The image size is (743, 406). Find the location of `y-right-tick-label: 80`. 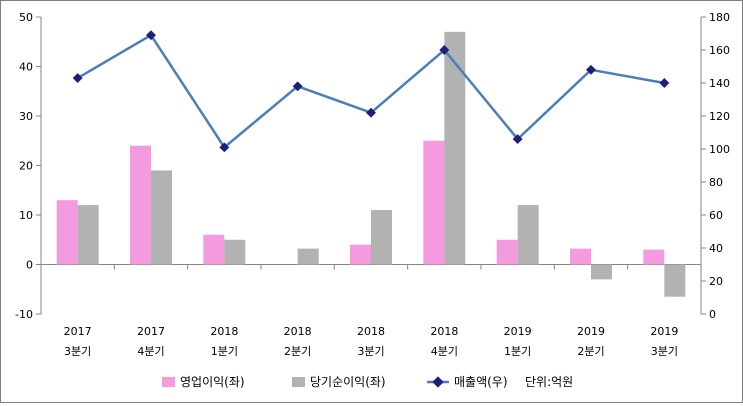

y-right-tick-label: 80 is located at coordinates (716, 182).